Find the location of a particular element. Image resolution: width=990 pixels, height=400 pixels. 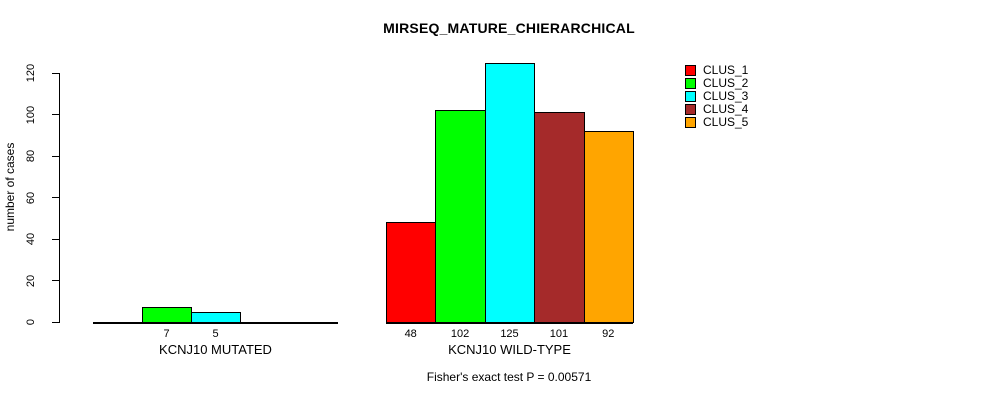

legend-item-CLUS_2: CLUS_2 is located at coordinates (716, 83).